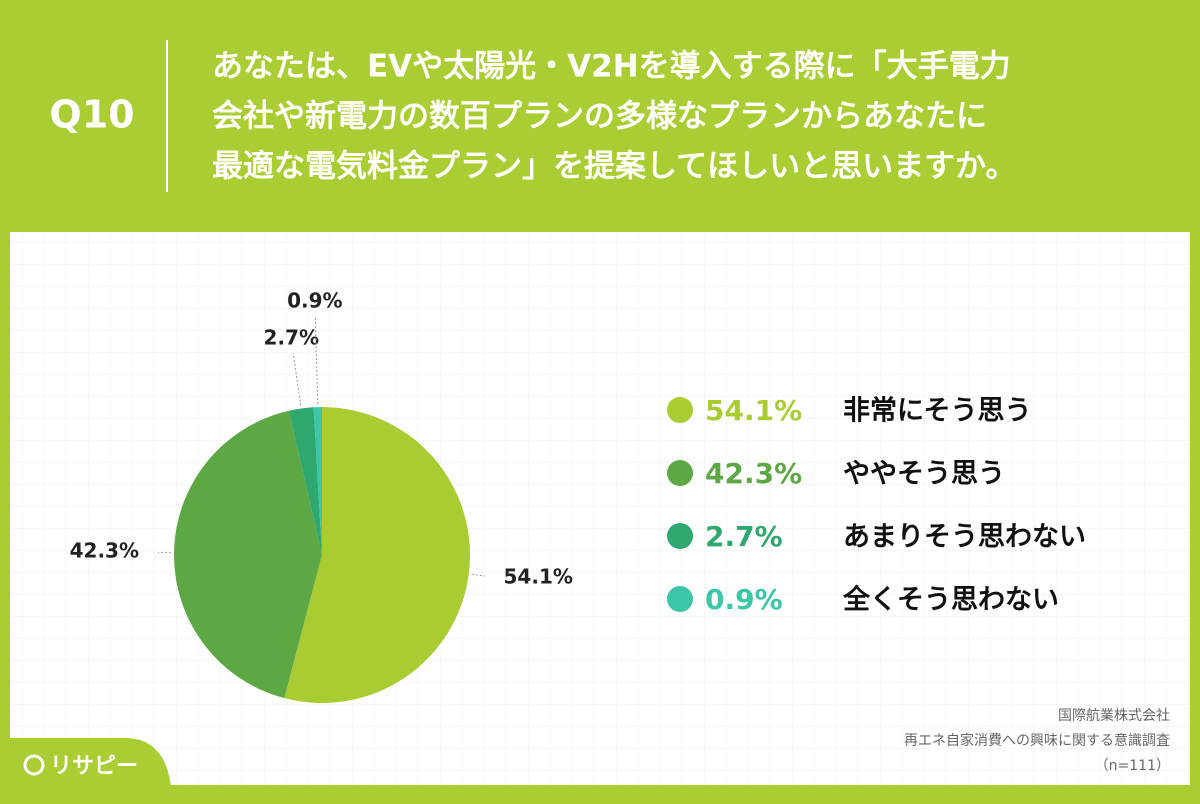 The image size is (1200, 804). I want to click on source-text: （n=111）, so click(1132, 766).